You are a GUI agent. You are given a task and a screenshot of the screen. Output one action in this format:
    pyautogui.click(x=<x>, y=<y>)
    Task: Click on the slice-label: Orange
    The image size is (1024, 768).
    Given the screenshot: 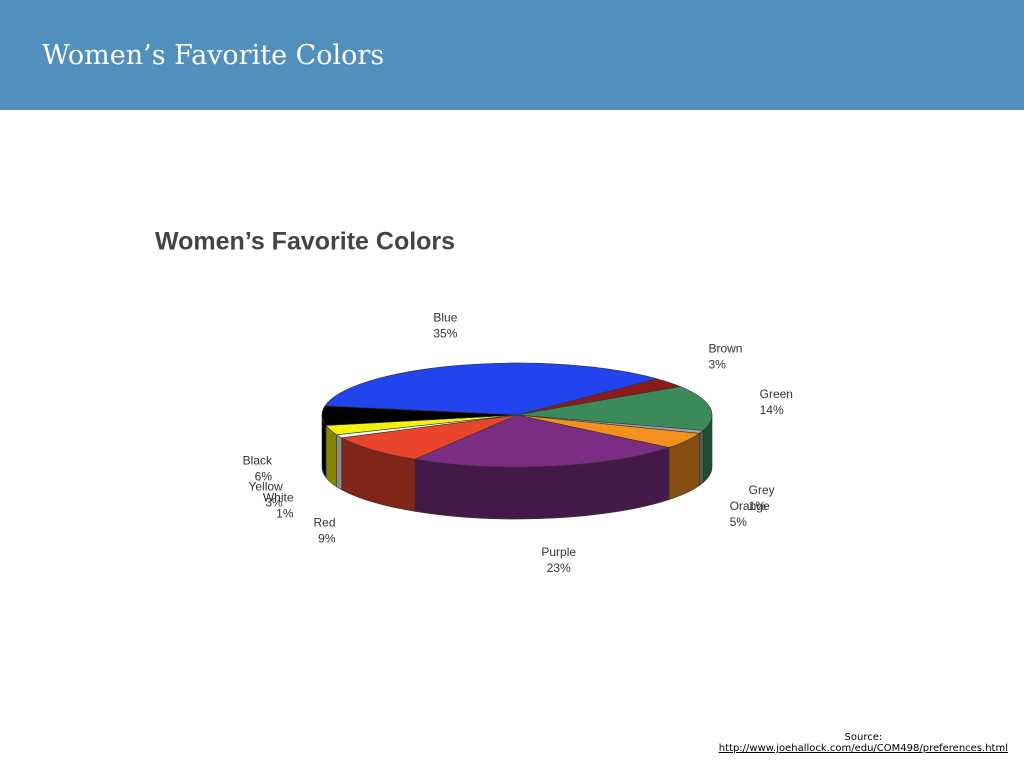 What is the action you would take?
    pyautogui.click(x=750, y=506)
    